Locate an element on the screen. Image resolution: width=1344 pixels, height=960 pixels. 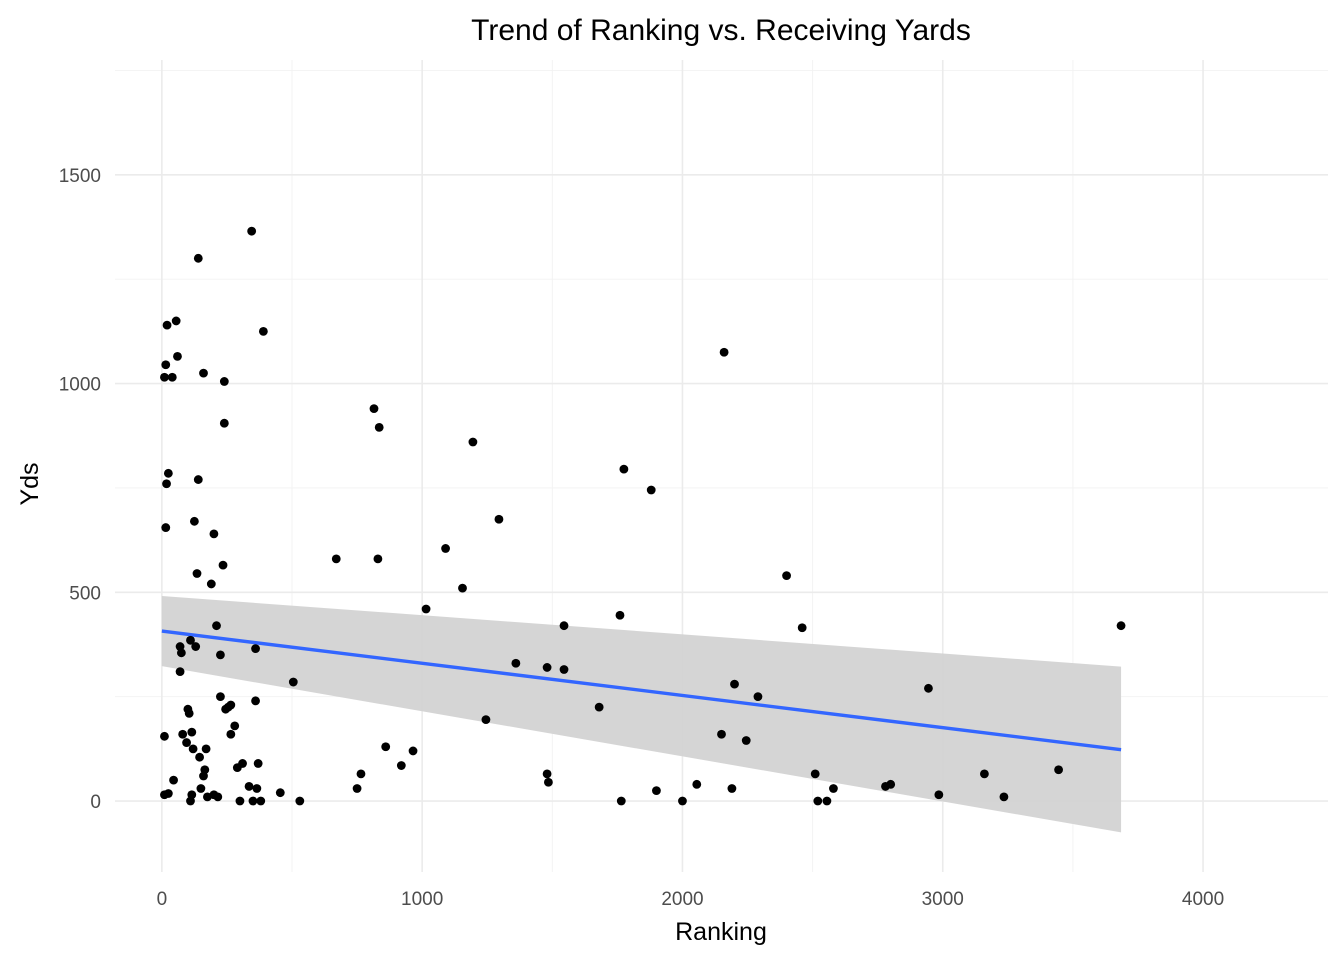
y-axis-ticks: 0 500 1000 1500 is located at coordinates (80, 489).